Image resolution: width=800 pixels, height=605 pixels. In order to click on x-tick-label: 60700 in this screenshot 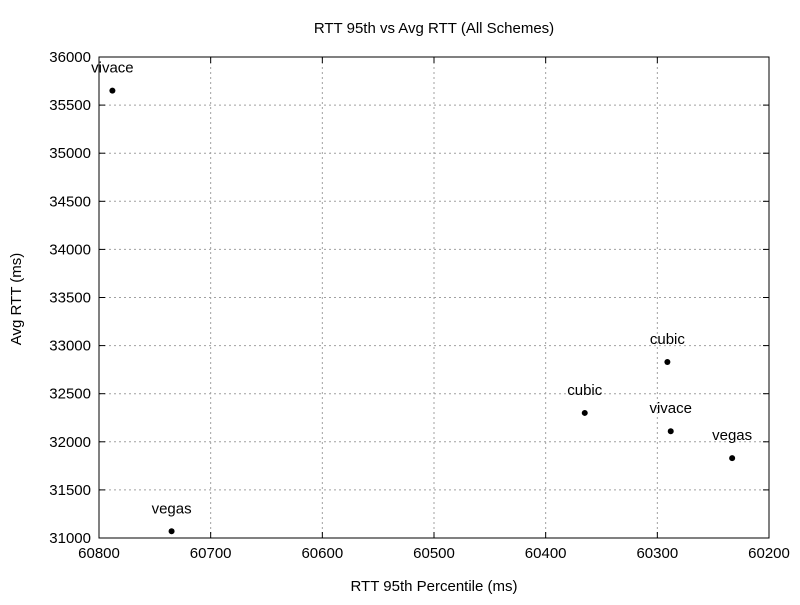, I will do `click(211, 553)`.